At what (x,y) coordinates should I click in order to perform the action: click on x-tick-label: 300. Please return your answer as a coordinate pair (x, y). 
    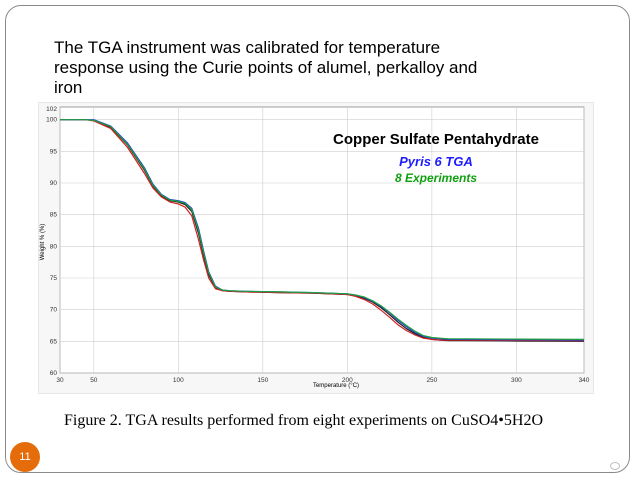
    Looking at the image, I should click on (516, 380).